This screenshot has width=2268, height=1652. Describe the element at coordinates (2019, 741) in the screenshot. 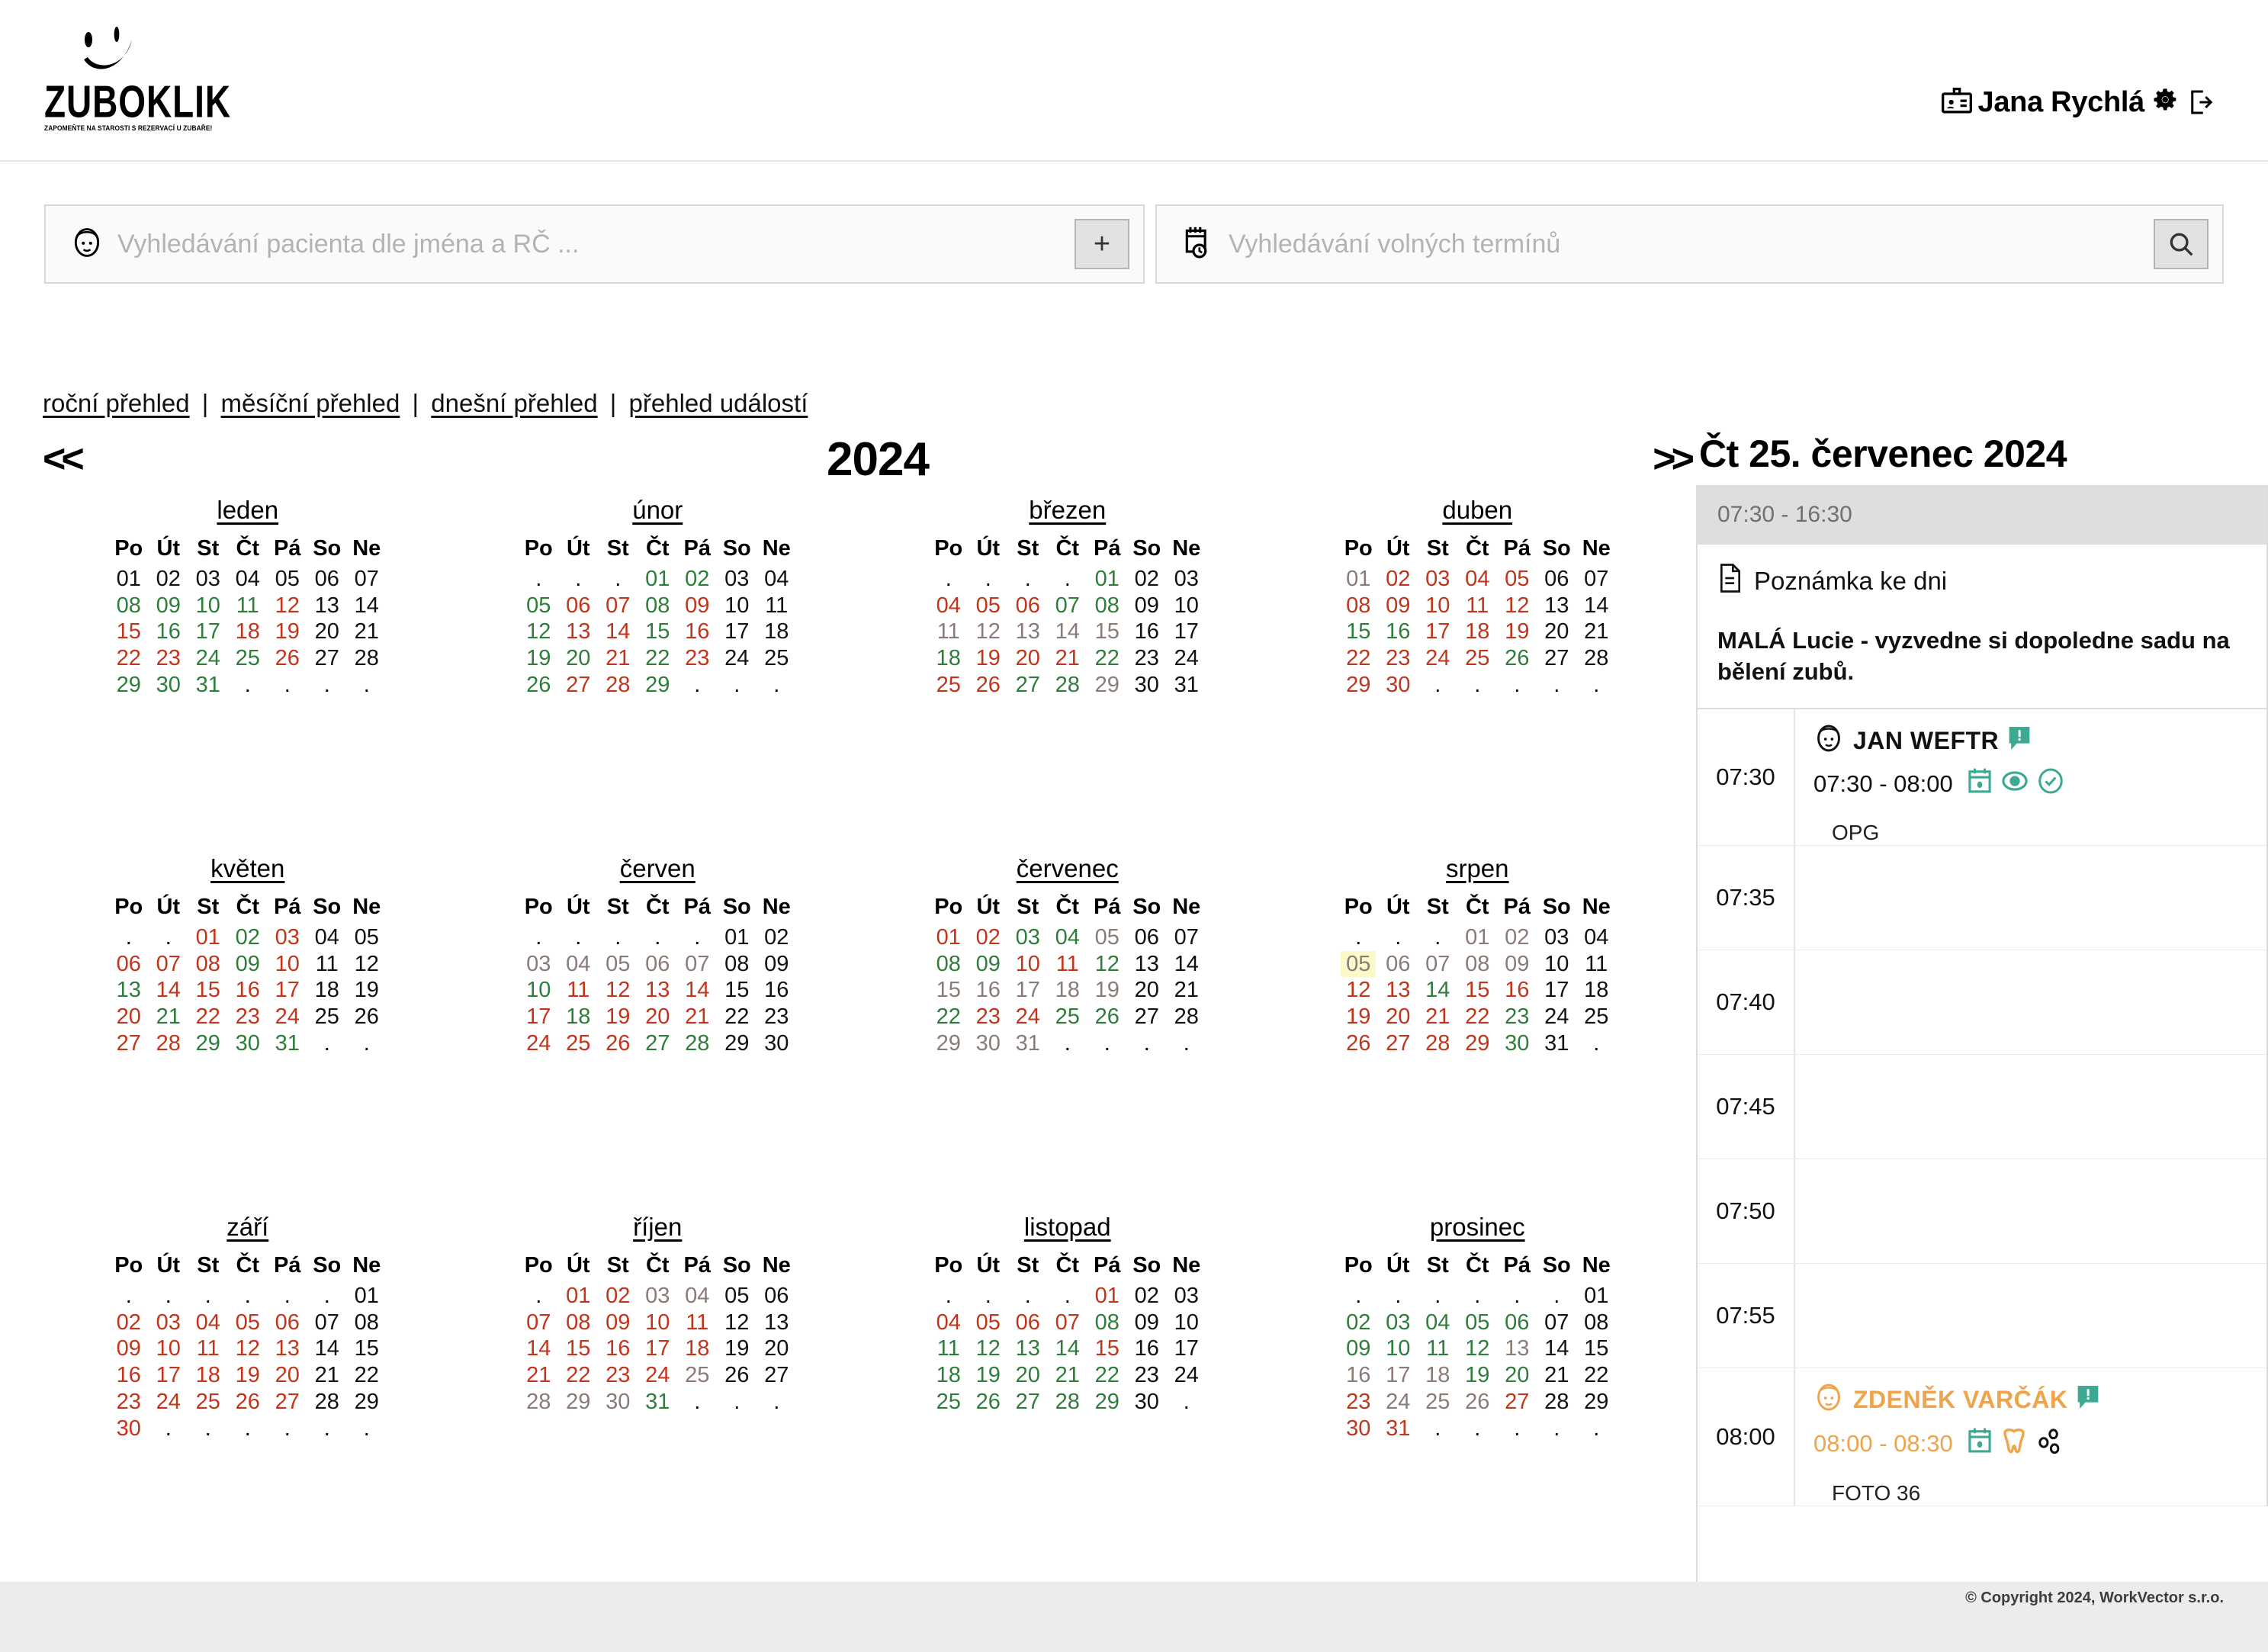

I see `alert-speech-bubble-icon` at that location.